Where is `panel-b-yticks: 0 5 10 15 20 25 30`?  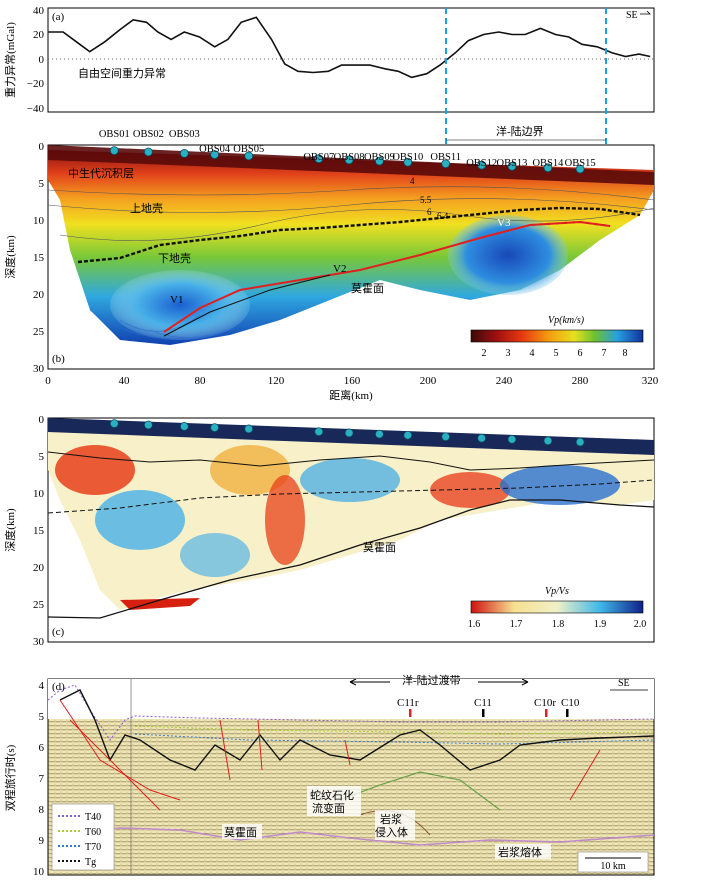
panel-b-yticks: 0 5 10 15 20 25 30 is located at coordinates (39, 258).